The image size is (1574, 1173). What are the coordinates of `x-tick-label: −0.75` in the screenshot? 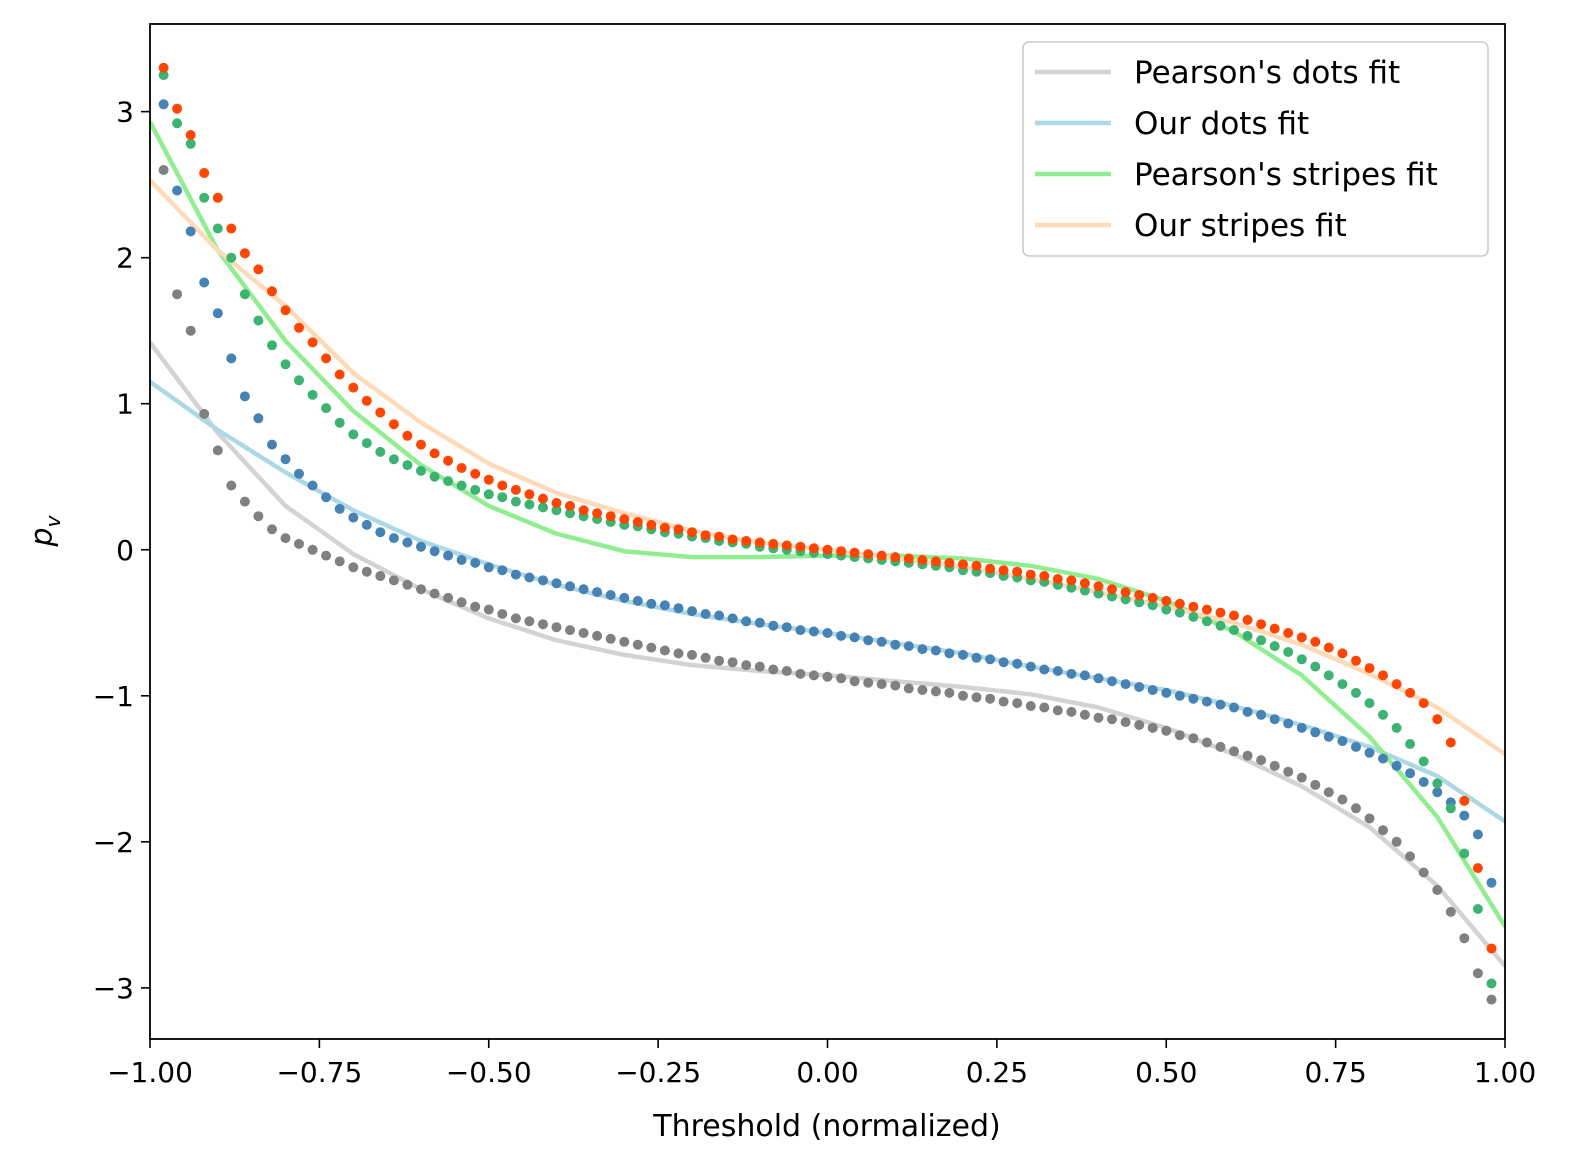 It's located at (319, 1072).